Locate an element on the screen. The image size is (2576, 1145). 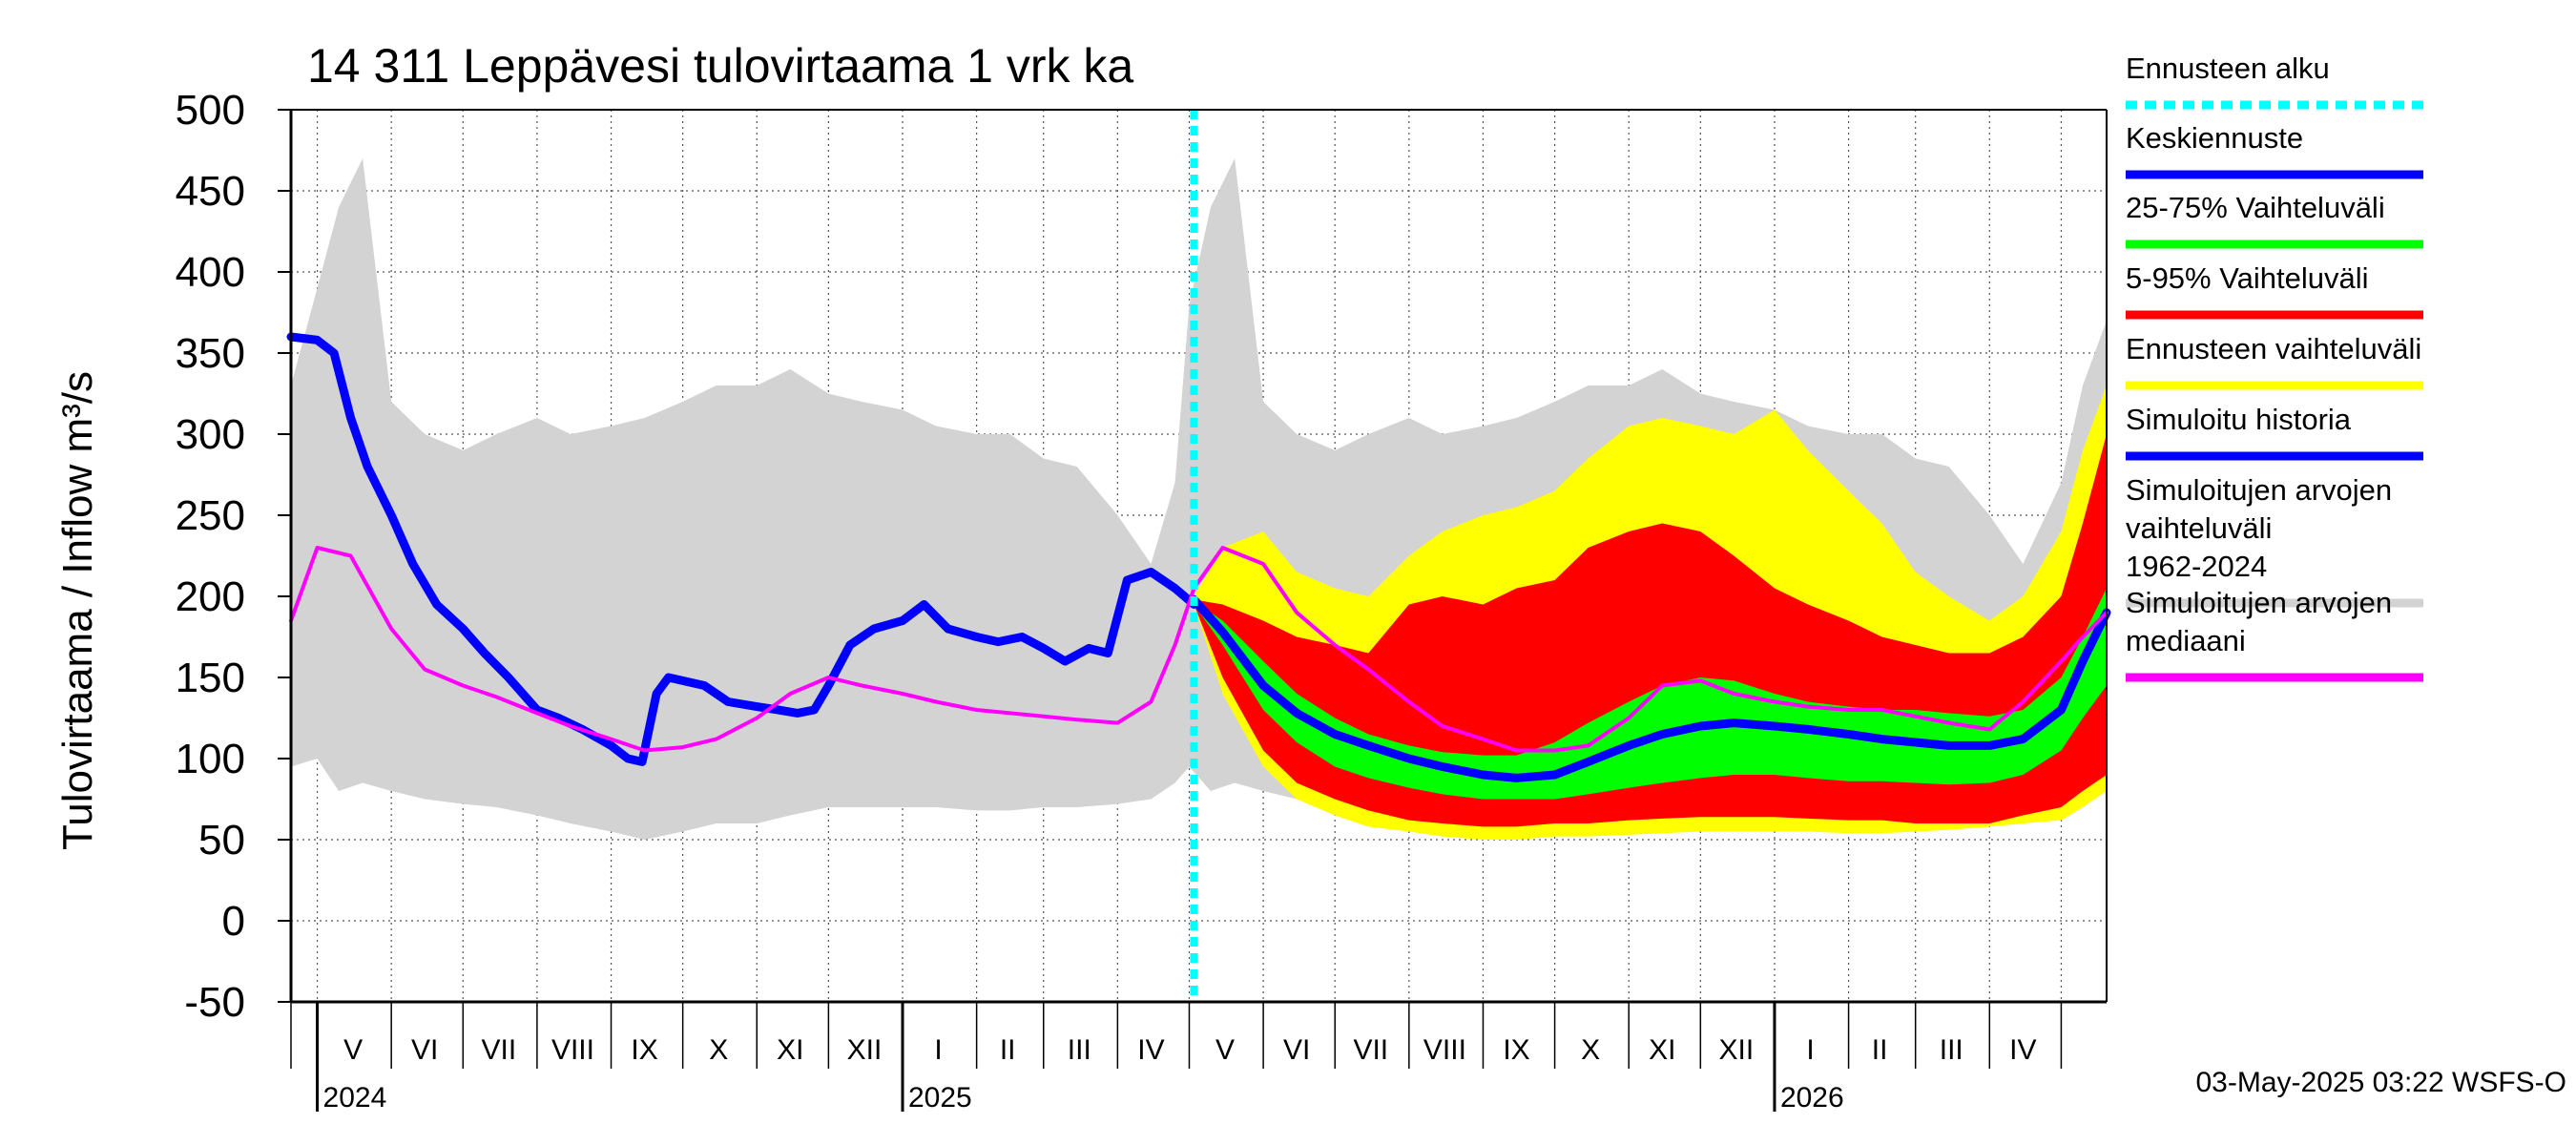
y-tick-label: 400 is located at coordinates (210, 272).